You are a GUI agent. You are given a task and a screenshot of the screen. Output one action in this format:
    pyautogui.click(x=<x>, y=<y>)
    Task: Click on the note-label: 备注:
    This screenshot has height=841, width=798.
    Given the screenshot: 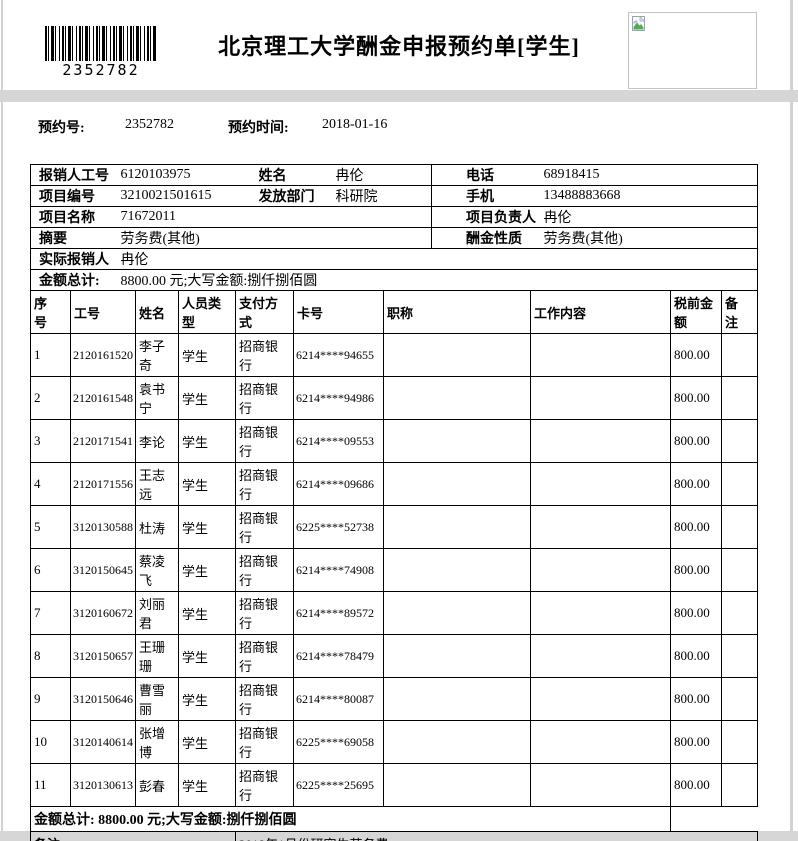 What is the action you would take?
    pyautogui.click(x=133, y=836)
    